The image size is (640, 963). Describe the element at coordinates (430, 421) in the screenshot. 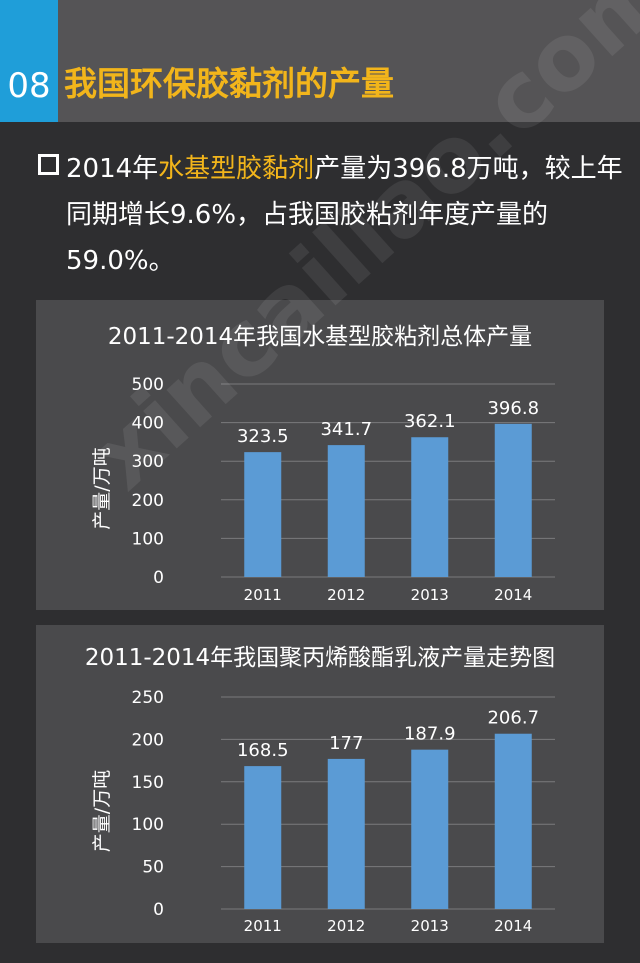

I see `data-label: 362.1` at that location.